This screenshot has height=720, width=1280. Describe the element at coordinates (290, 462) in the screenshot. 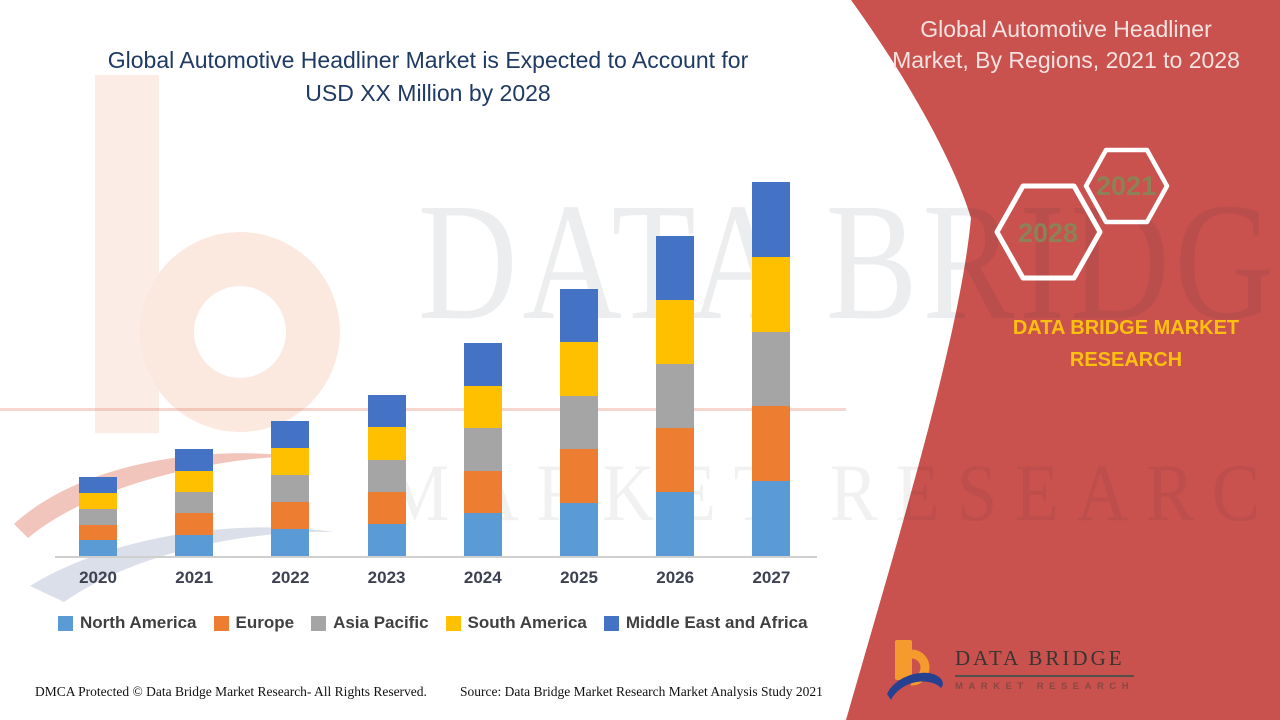

I see `bar-segment-south-america-2022` at that location.